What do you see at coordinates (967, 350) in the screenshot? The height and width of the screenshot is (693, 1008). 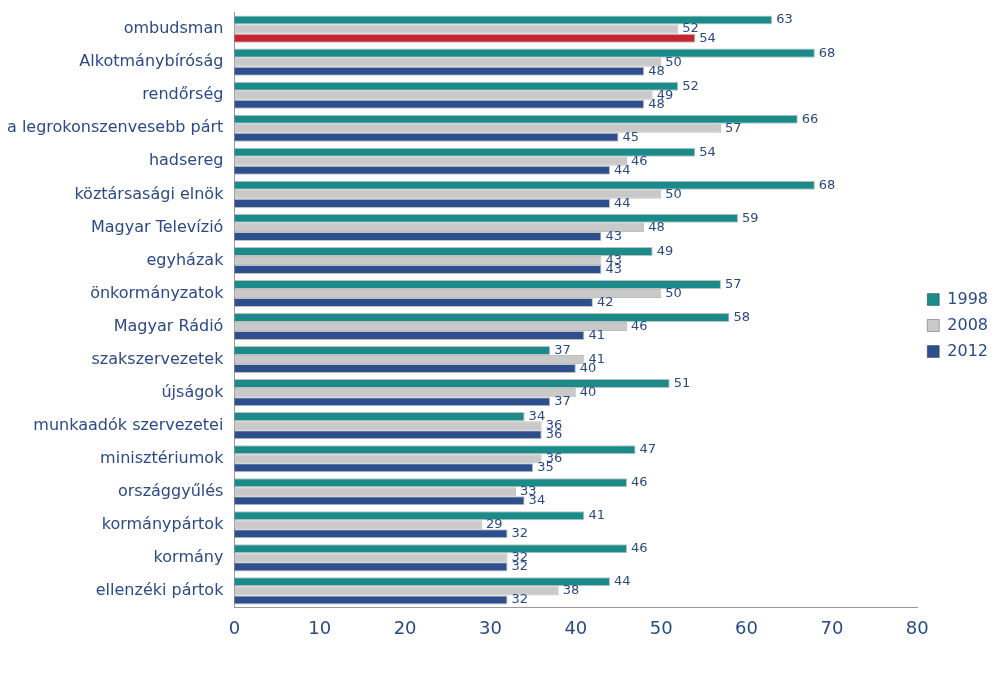 I see `legend-label: 2012` at bounding box center [967, 350].